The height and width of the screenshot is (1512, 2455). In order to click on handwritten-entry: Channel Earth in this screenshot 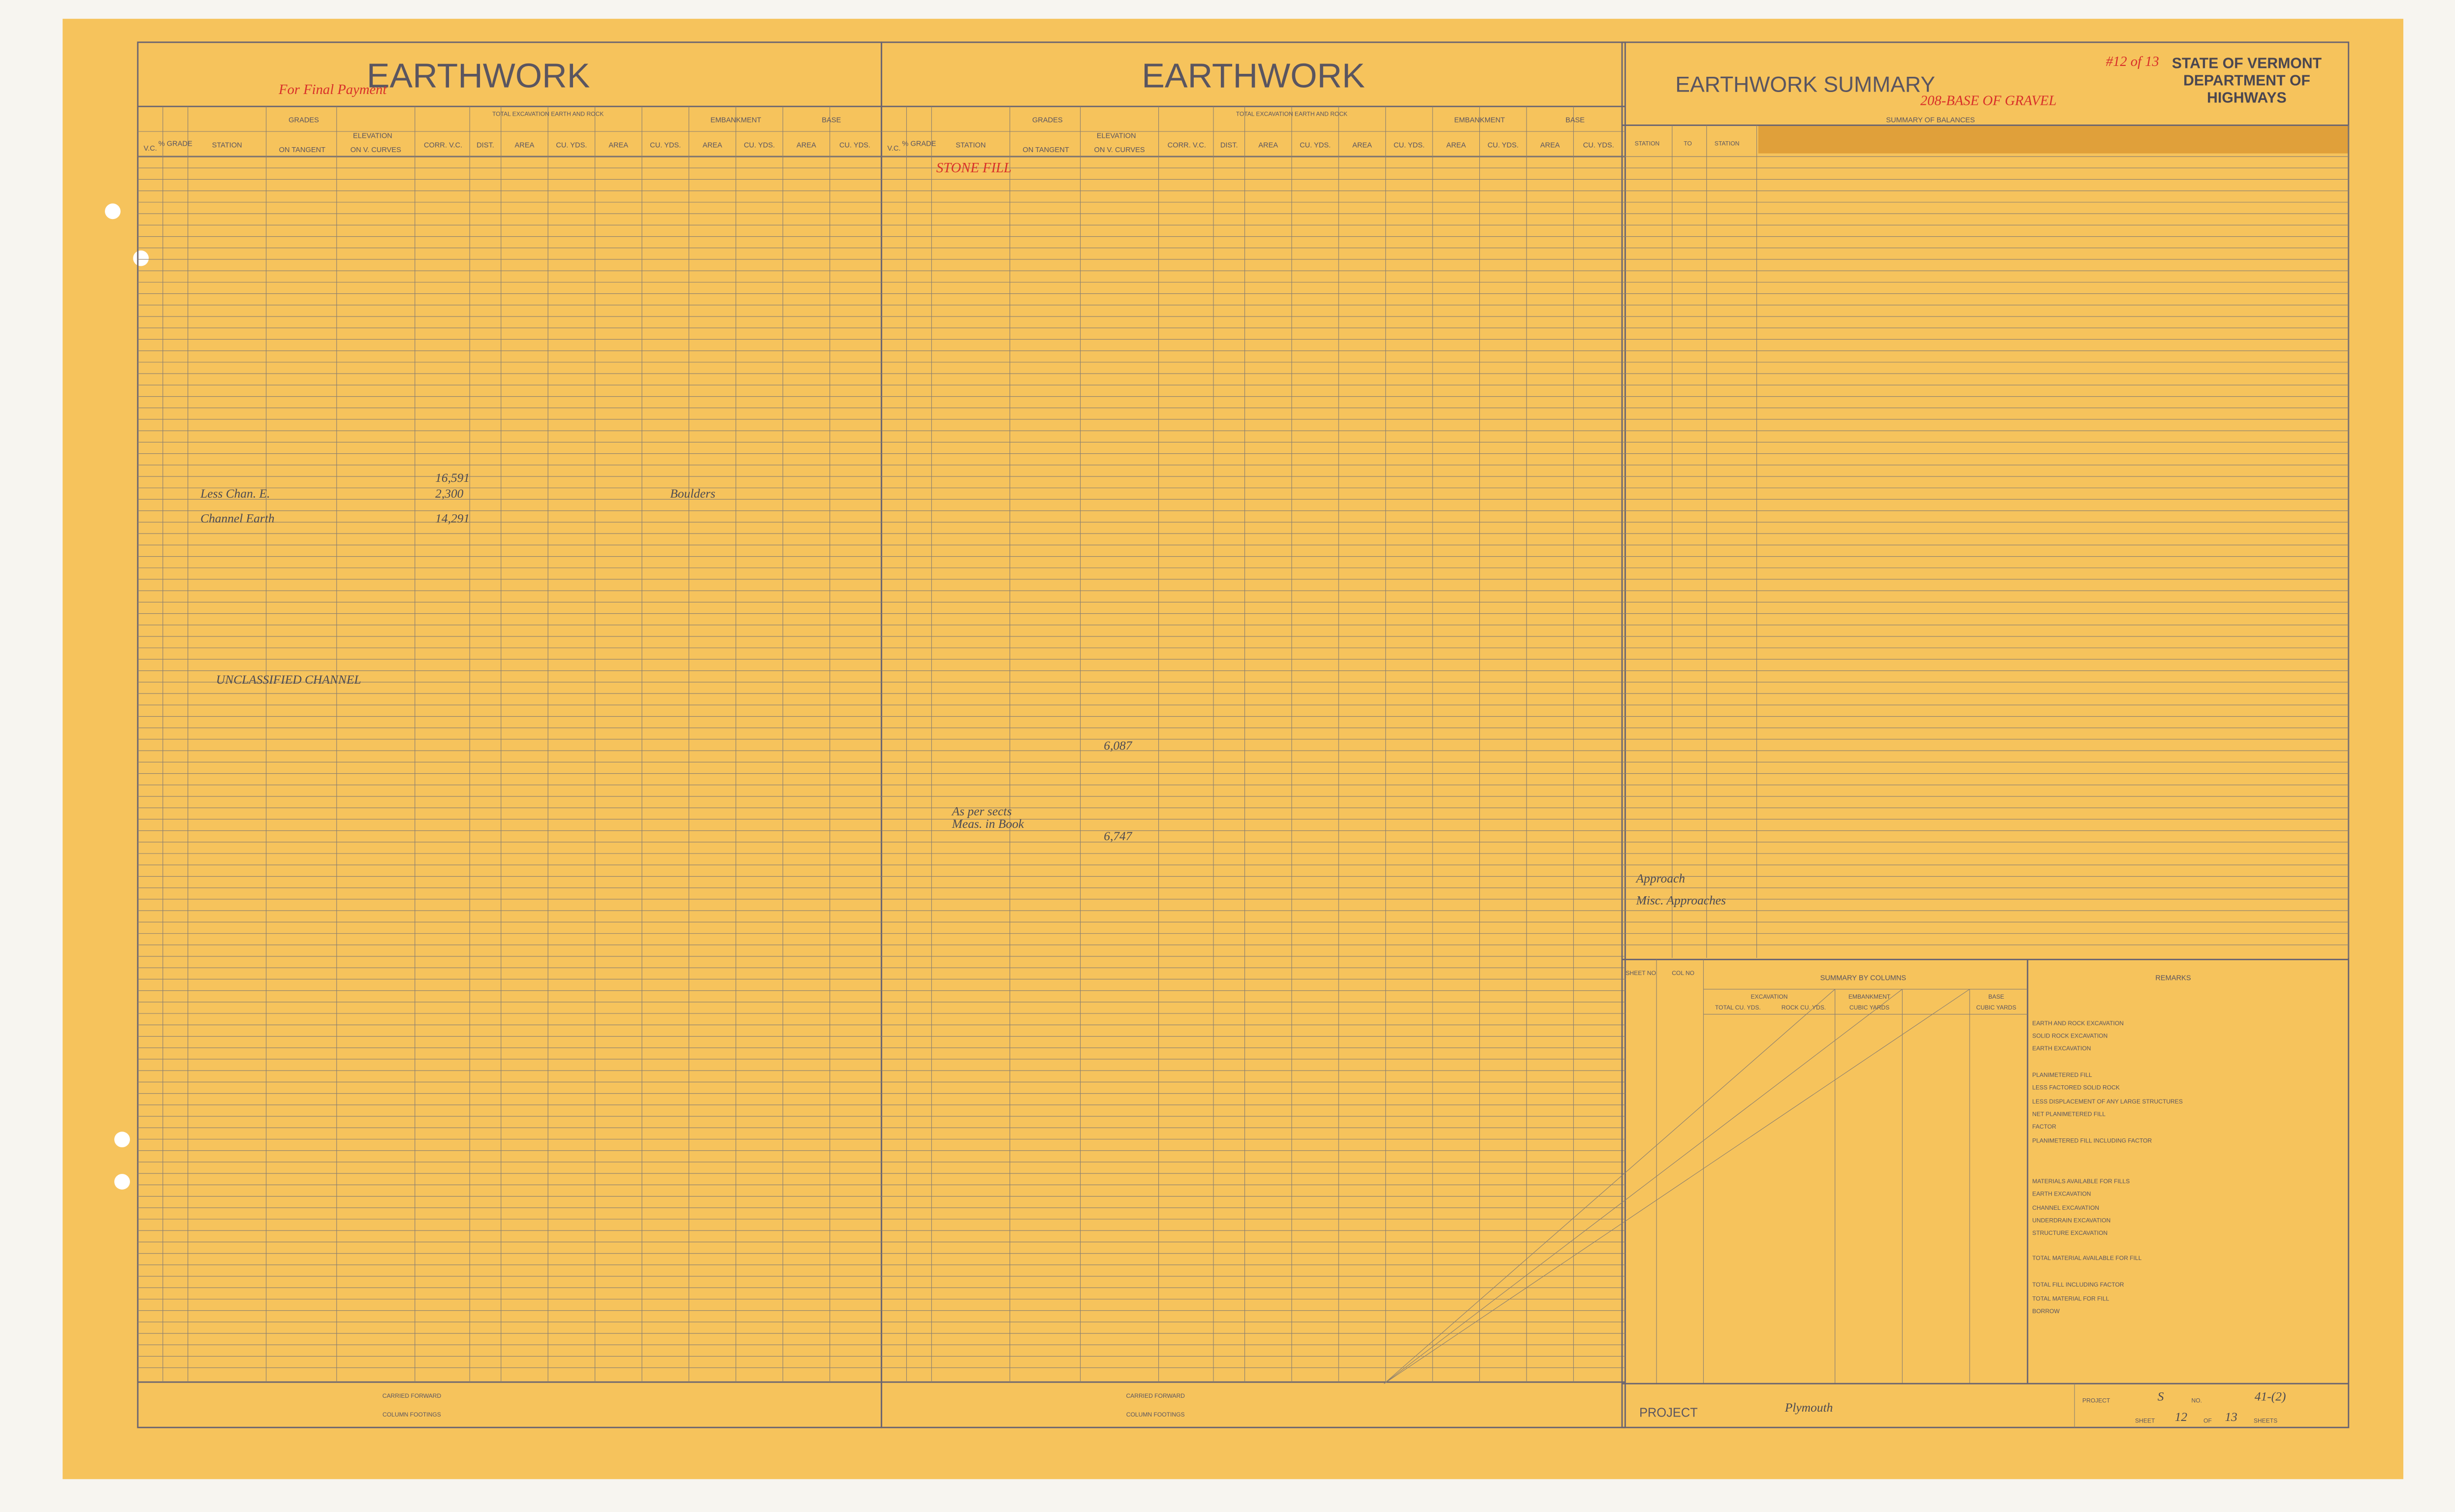, I will do `click(237, 518)`.